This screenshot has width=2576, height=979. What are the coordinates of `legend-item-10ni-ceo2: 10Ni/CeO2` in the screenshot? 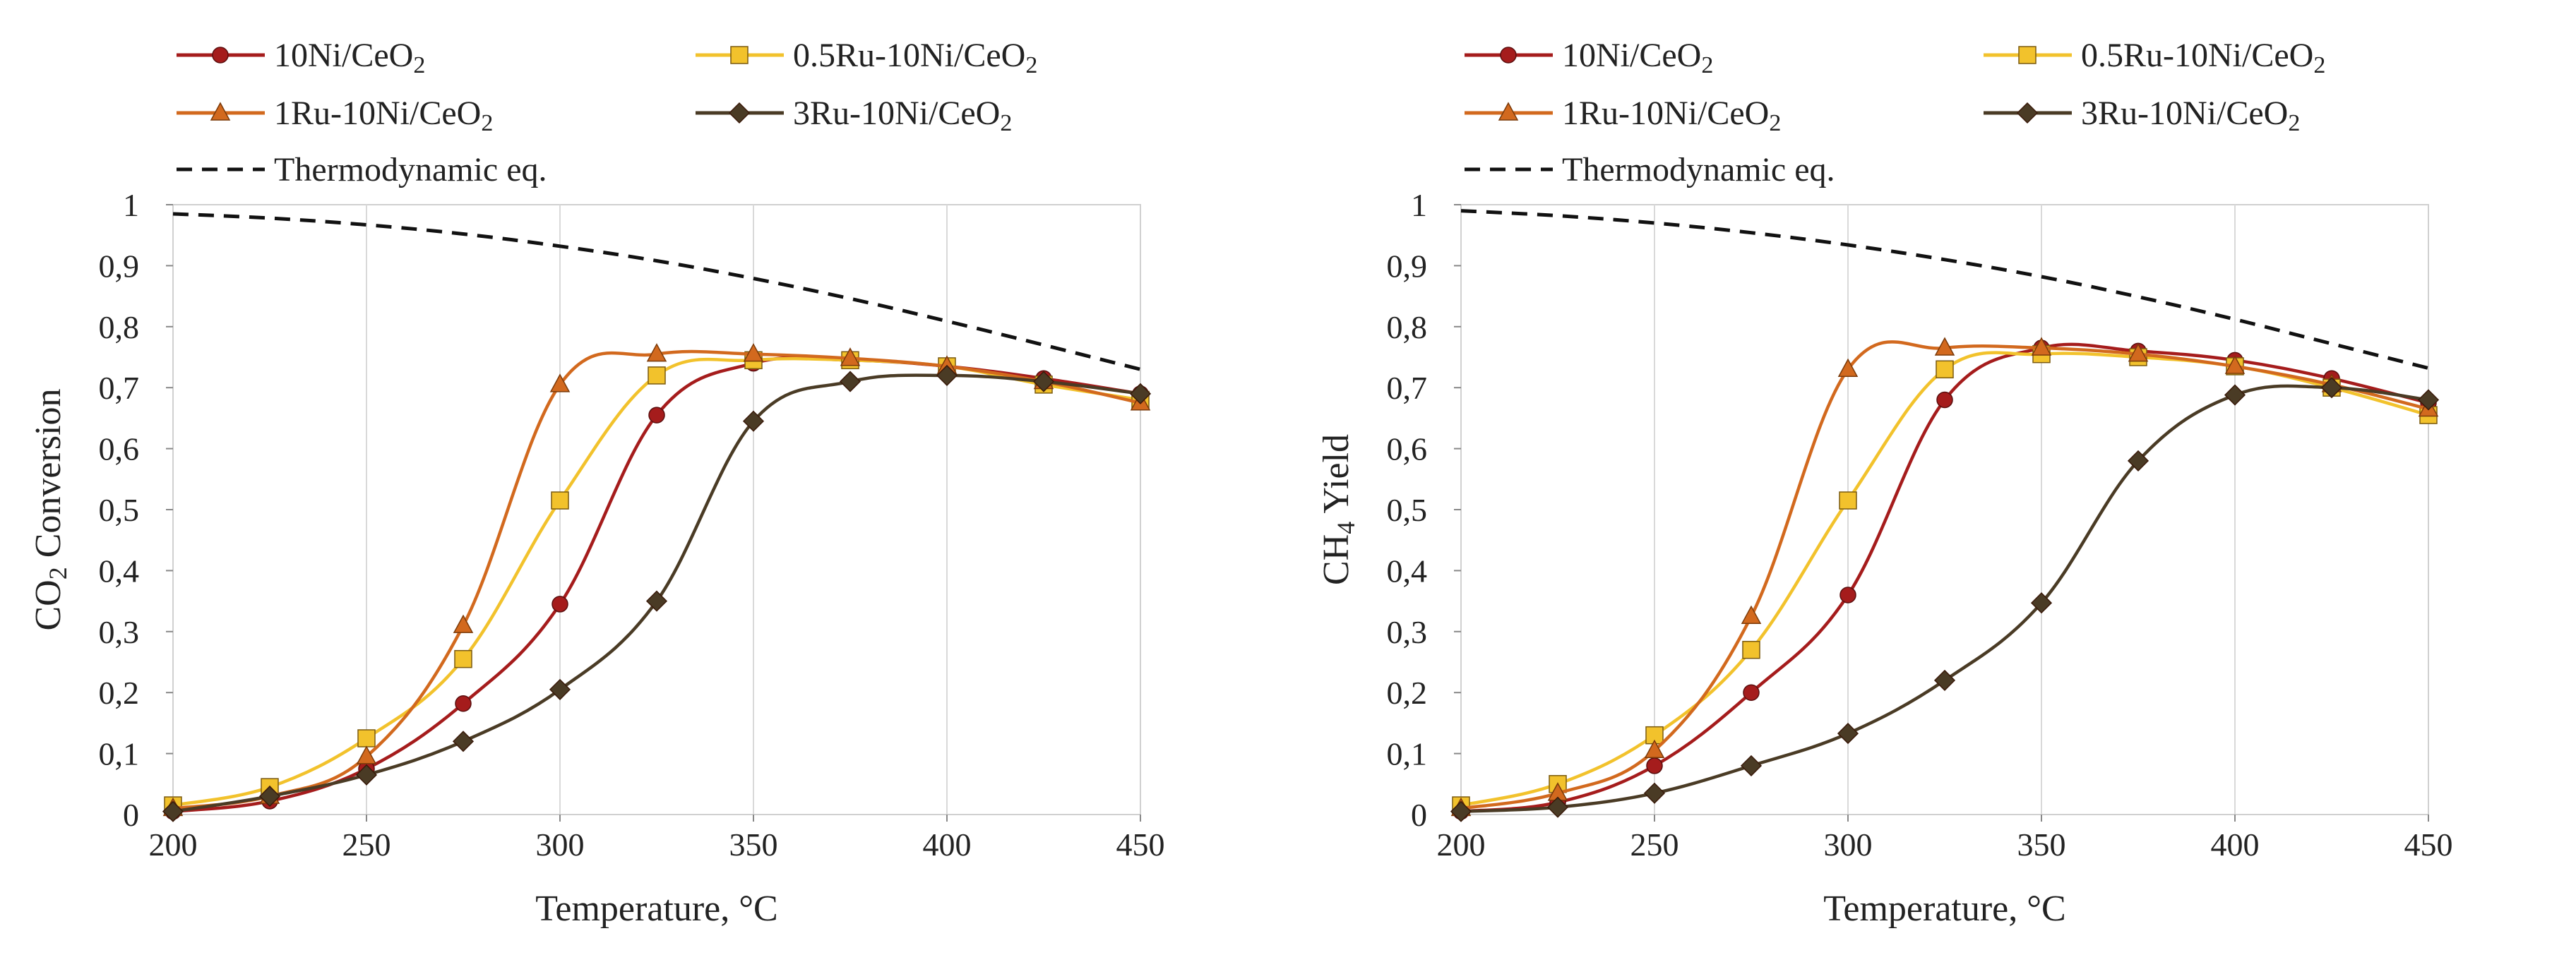 It's located at (1589, 58).